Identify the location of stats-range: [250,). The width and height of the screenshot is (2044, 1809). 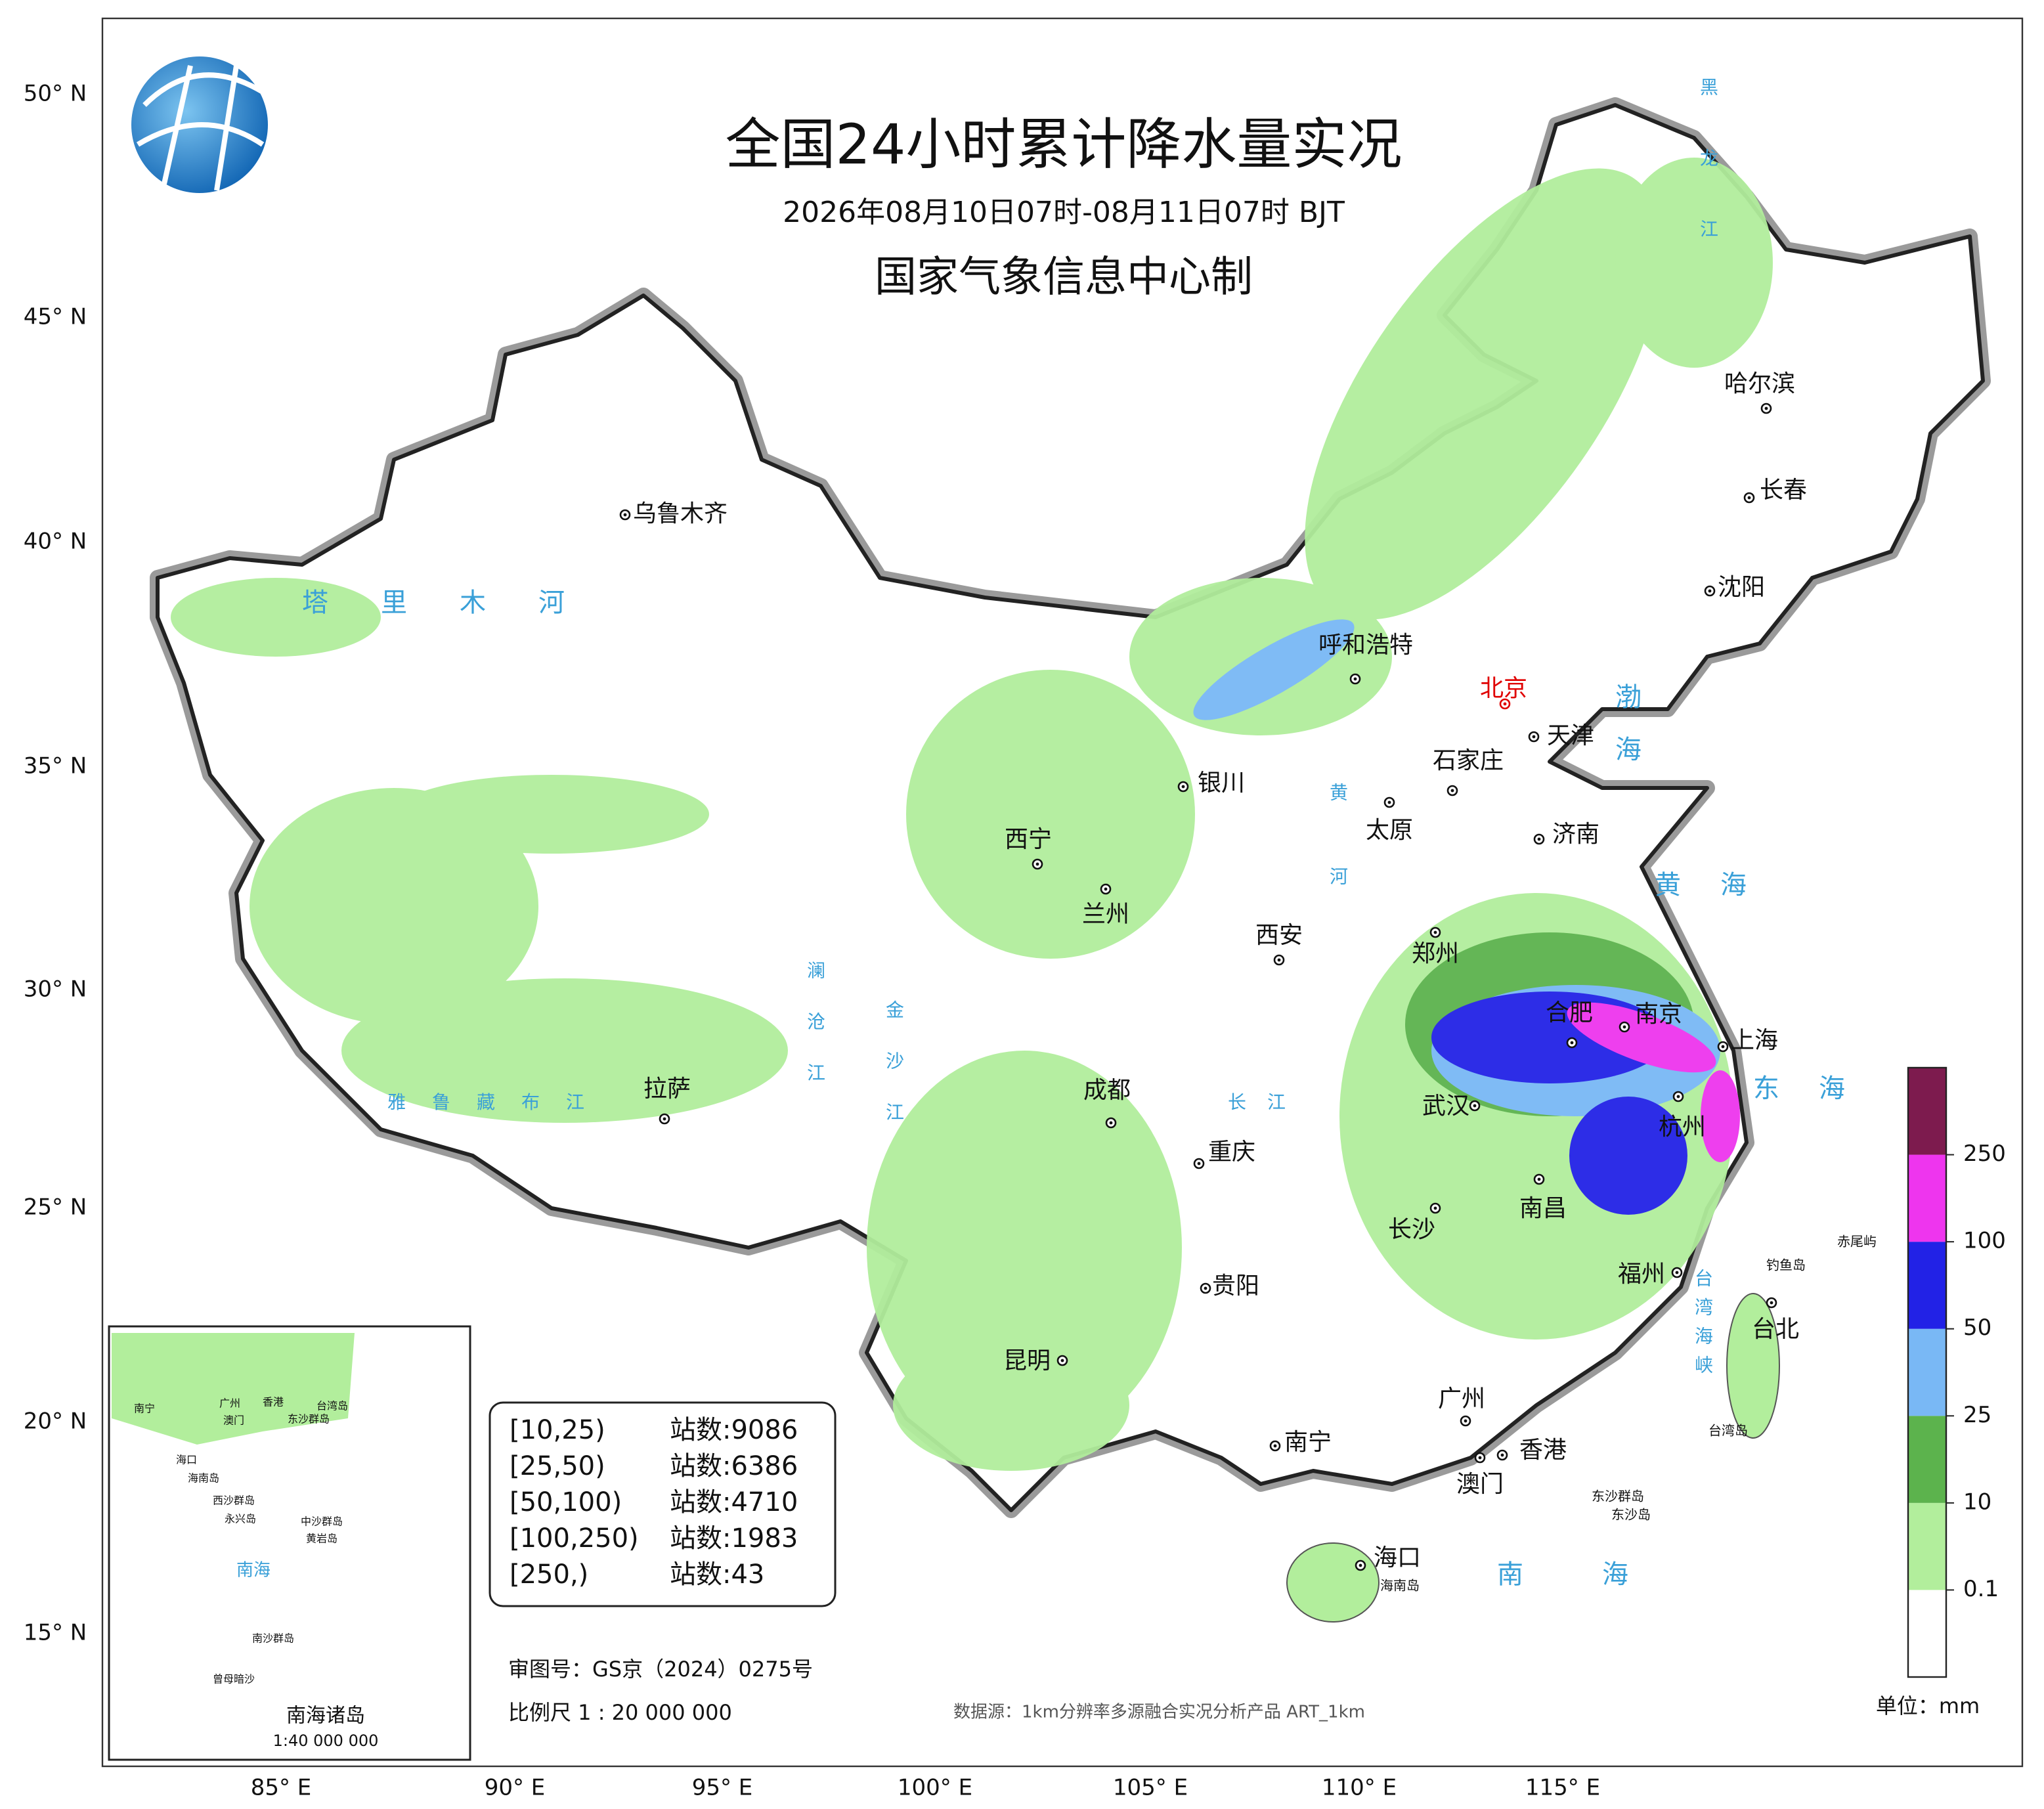
(549, 1574).